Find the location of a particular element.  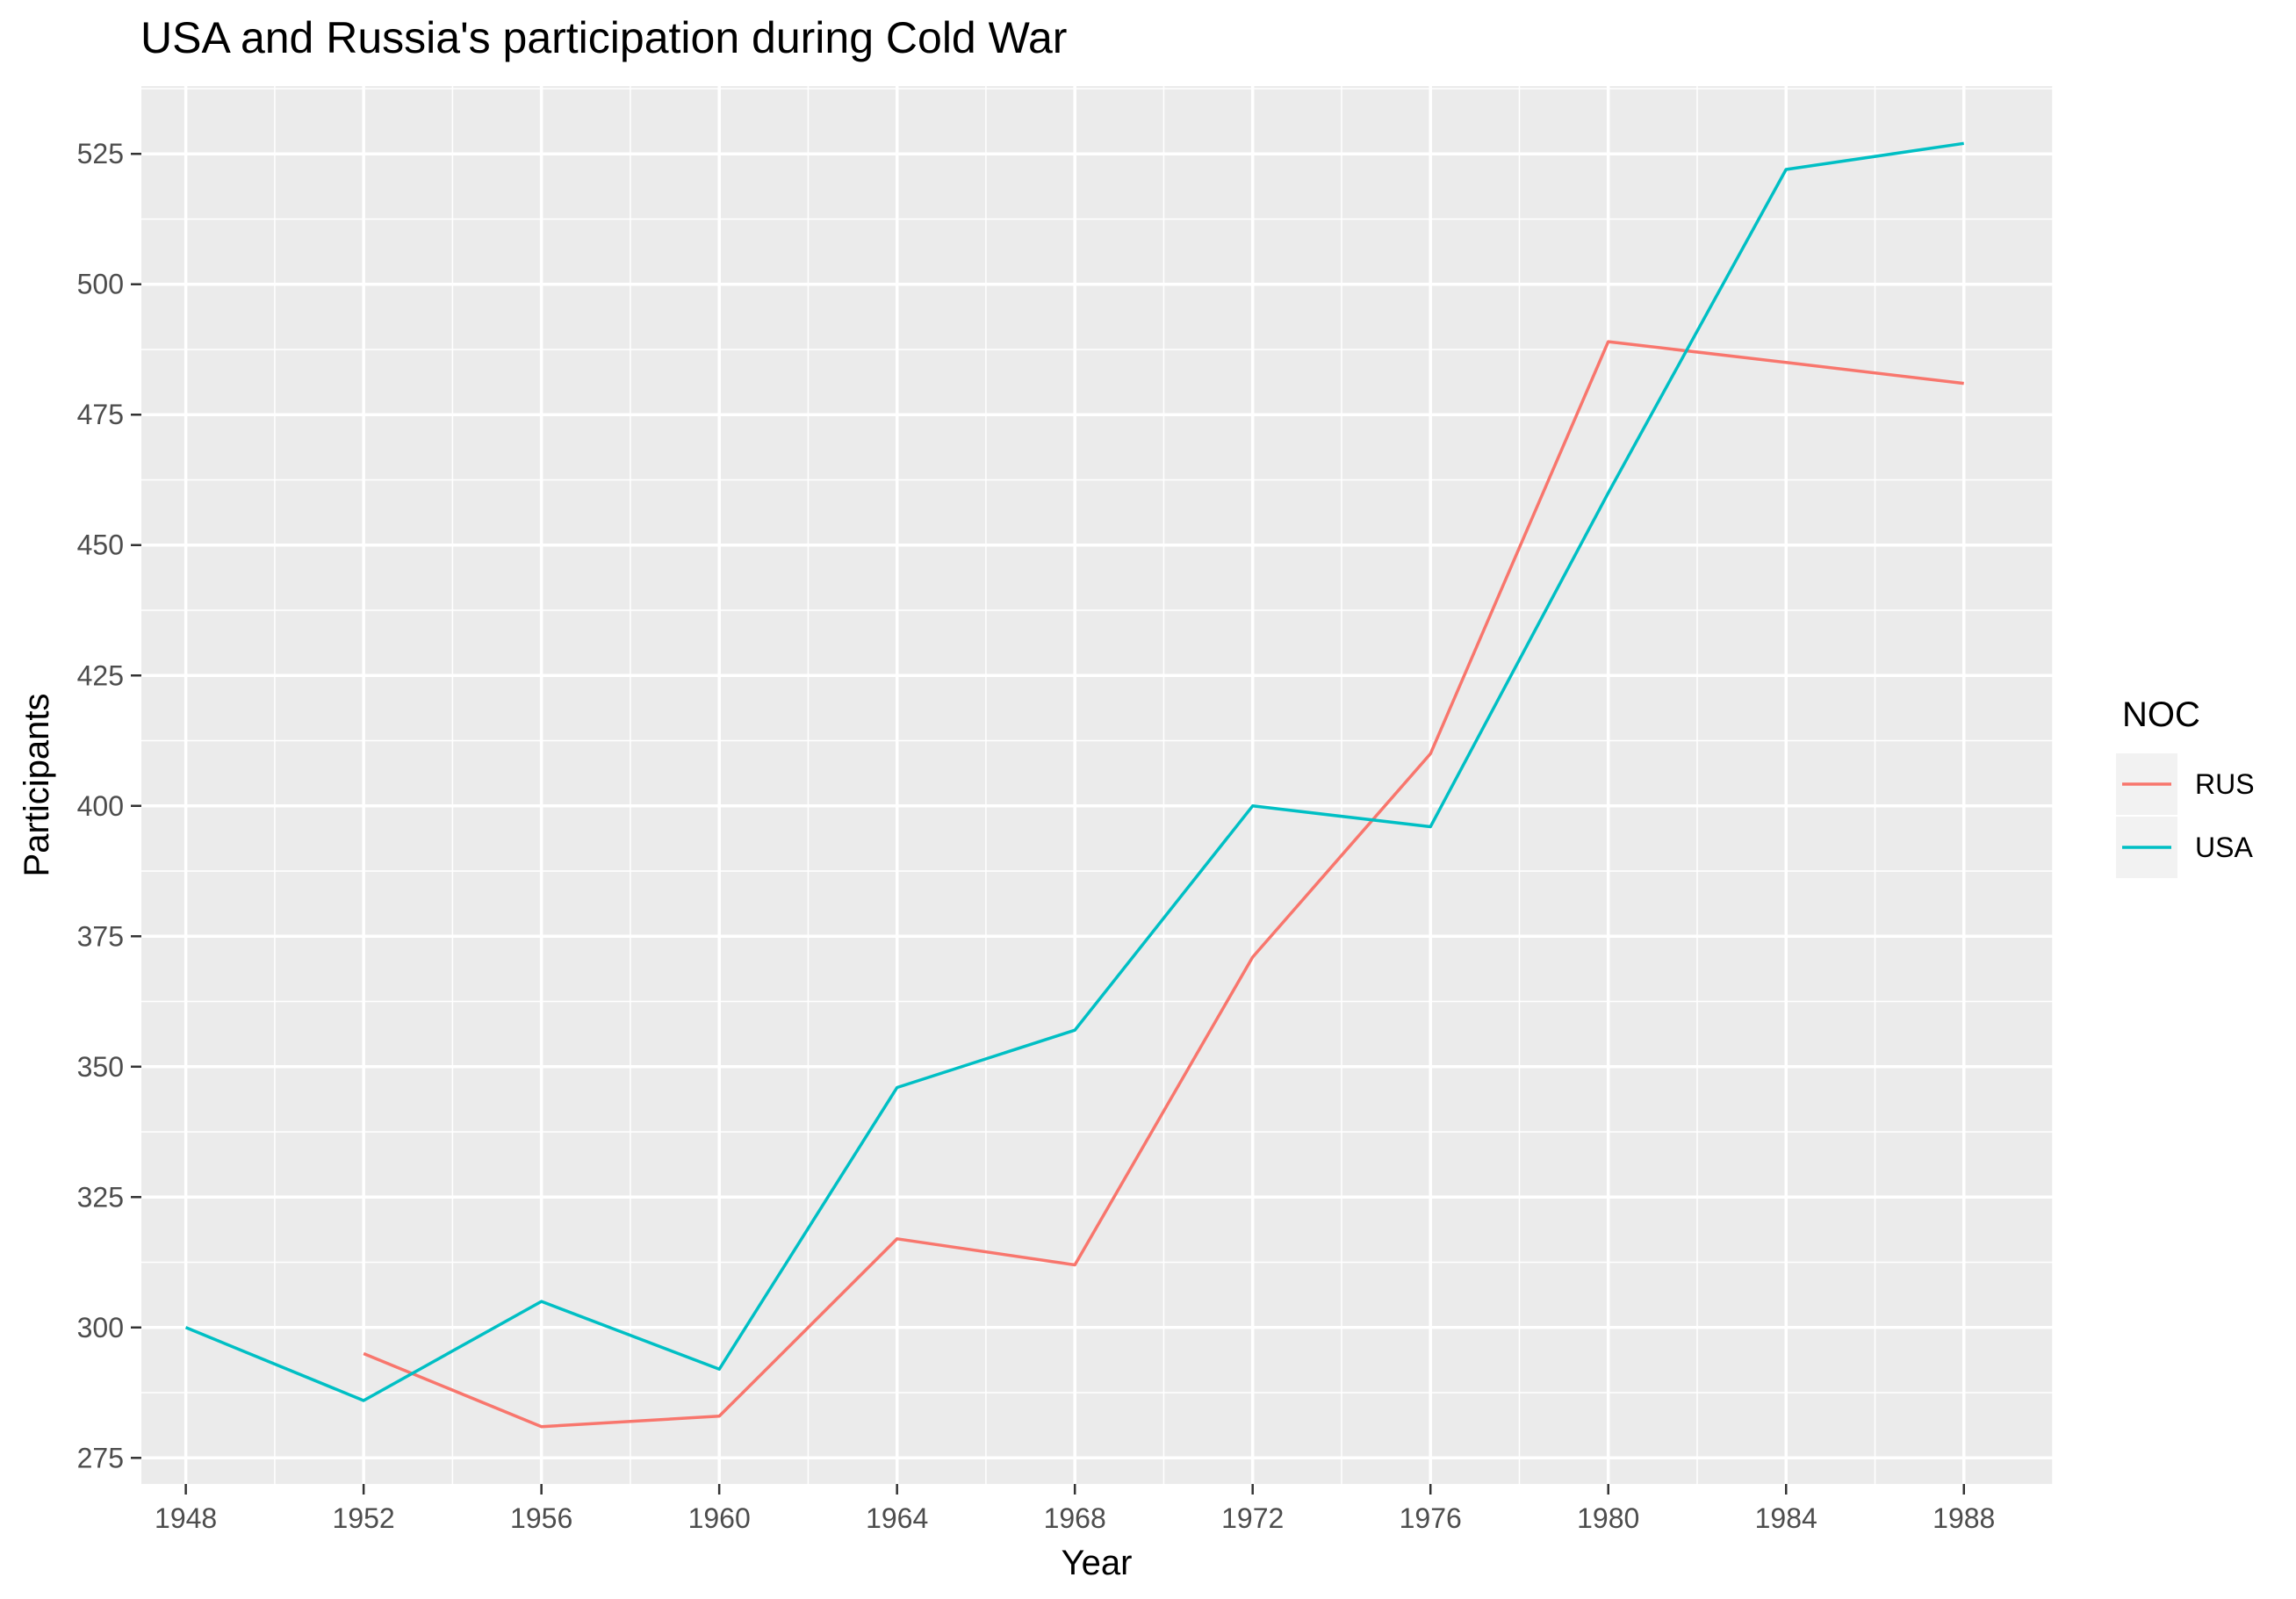

x-tick-label: 1956 is located at coordinates (541, 1518).